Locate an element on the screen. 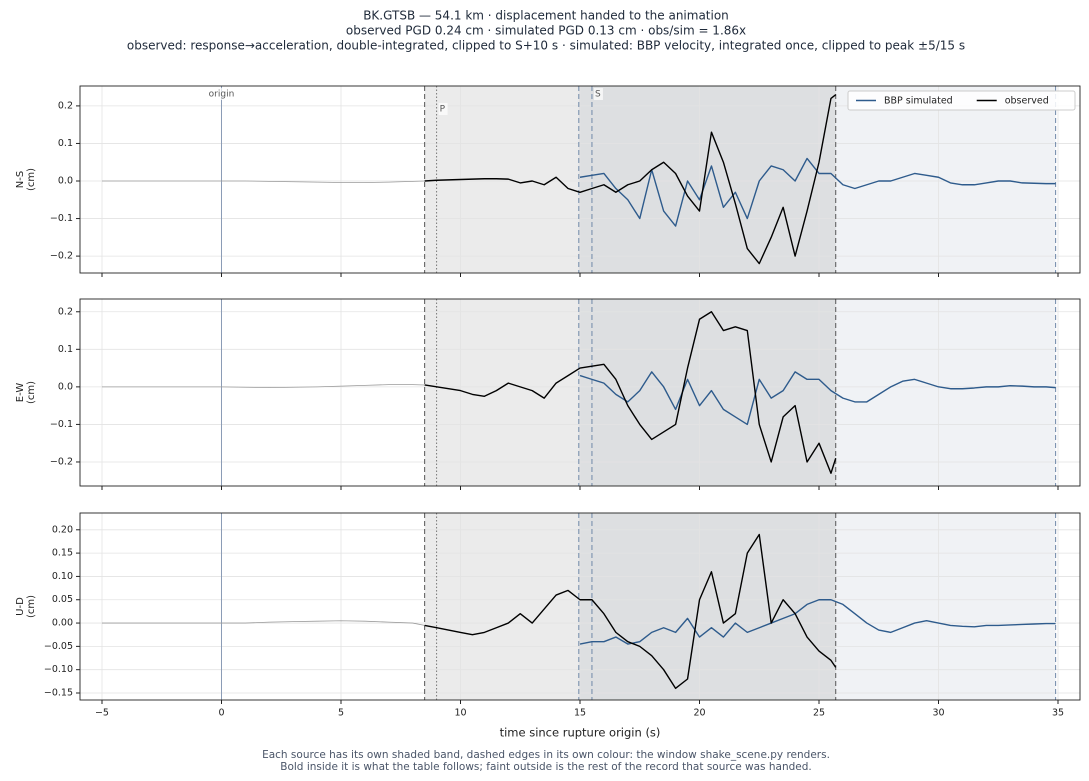 This screenshot has height=781, width=1089. x-axis-label: time since rupture origin (s) is located at coordinates (580, 733).